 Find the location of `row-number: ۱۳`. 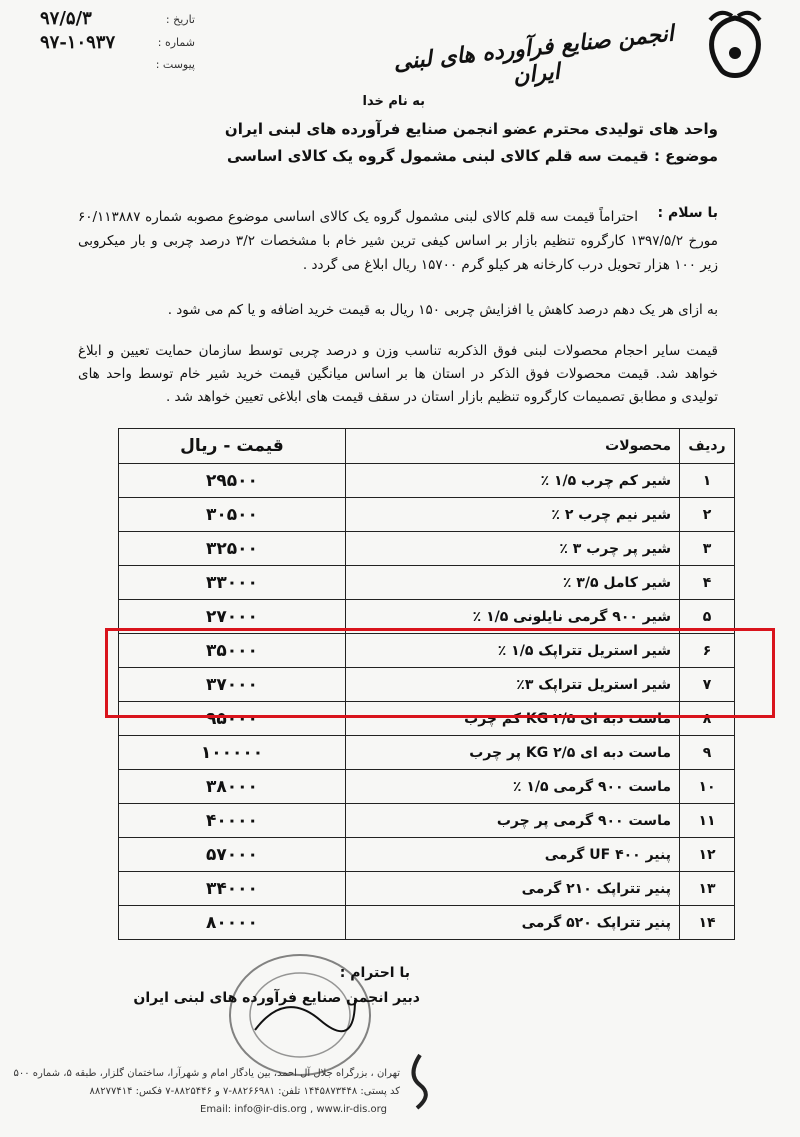

row-number: ۱۳ is located at coordinates (707, 888).